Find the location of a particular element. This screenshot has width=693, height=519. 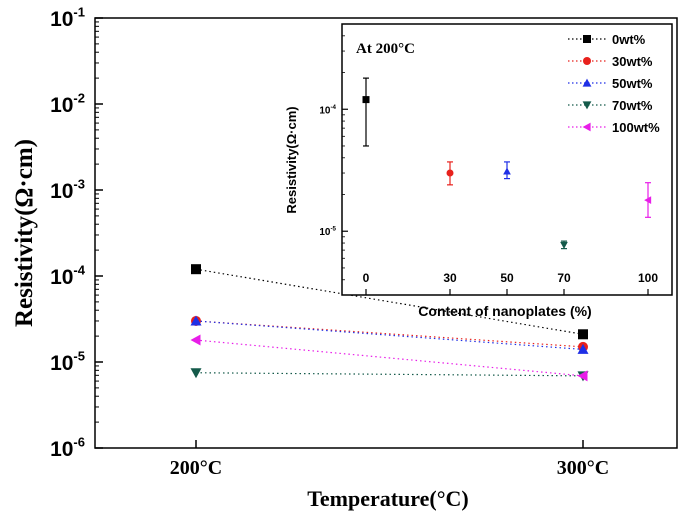

legend-label: 70wt% is located at coordinates (632, 105).